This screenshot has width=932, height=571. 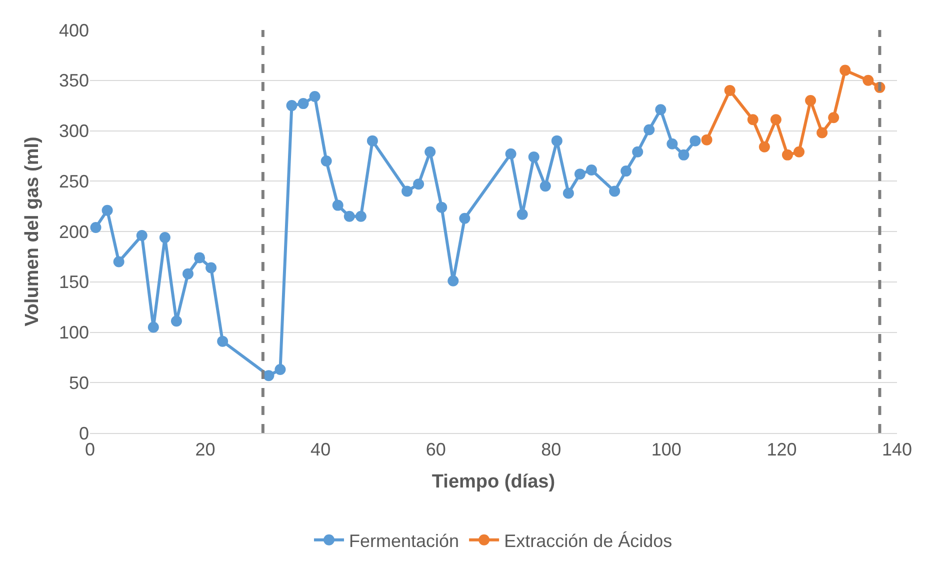 I want to click on y-tick-label: 0, so click(x=83, y=433).